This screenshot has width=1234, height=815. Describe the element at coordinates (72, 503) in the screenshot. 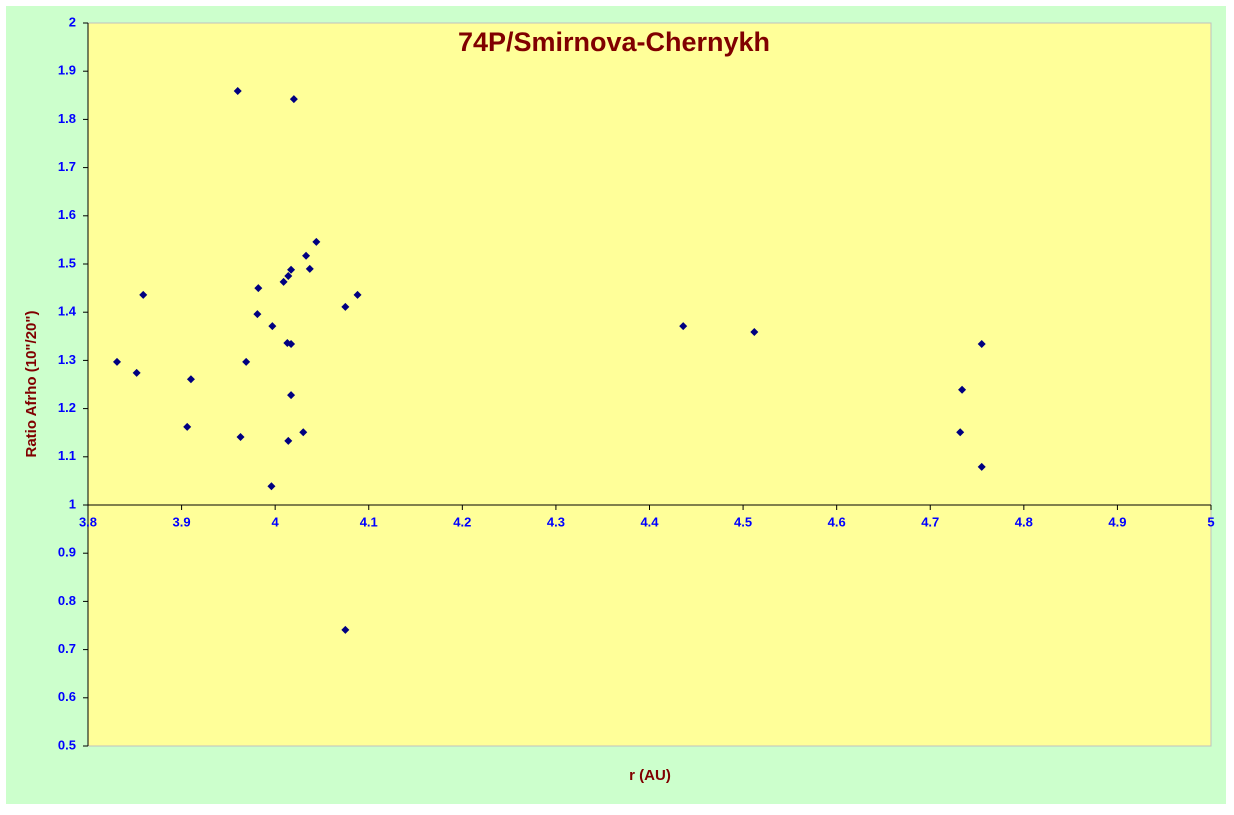

I see `y-tick-label: 1` at that location.